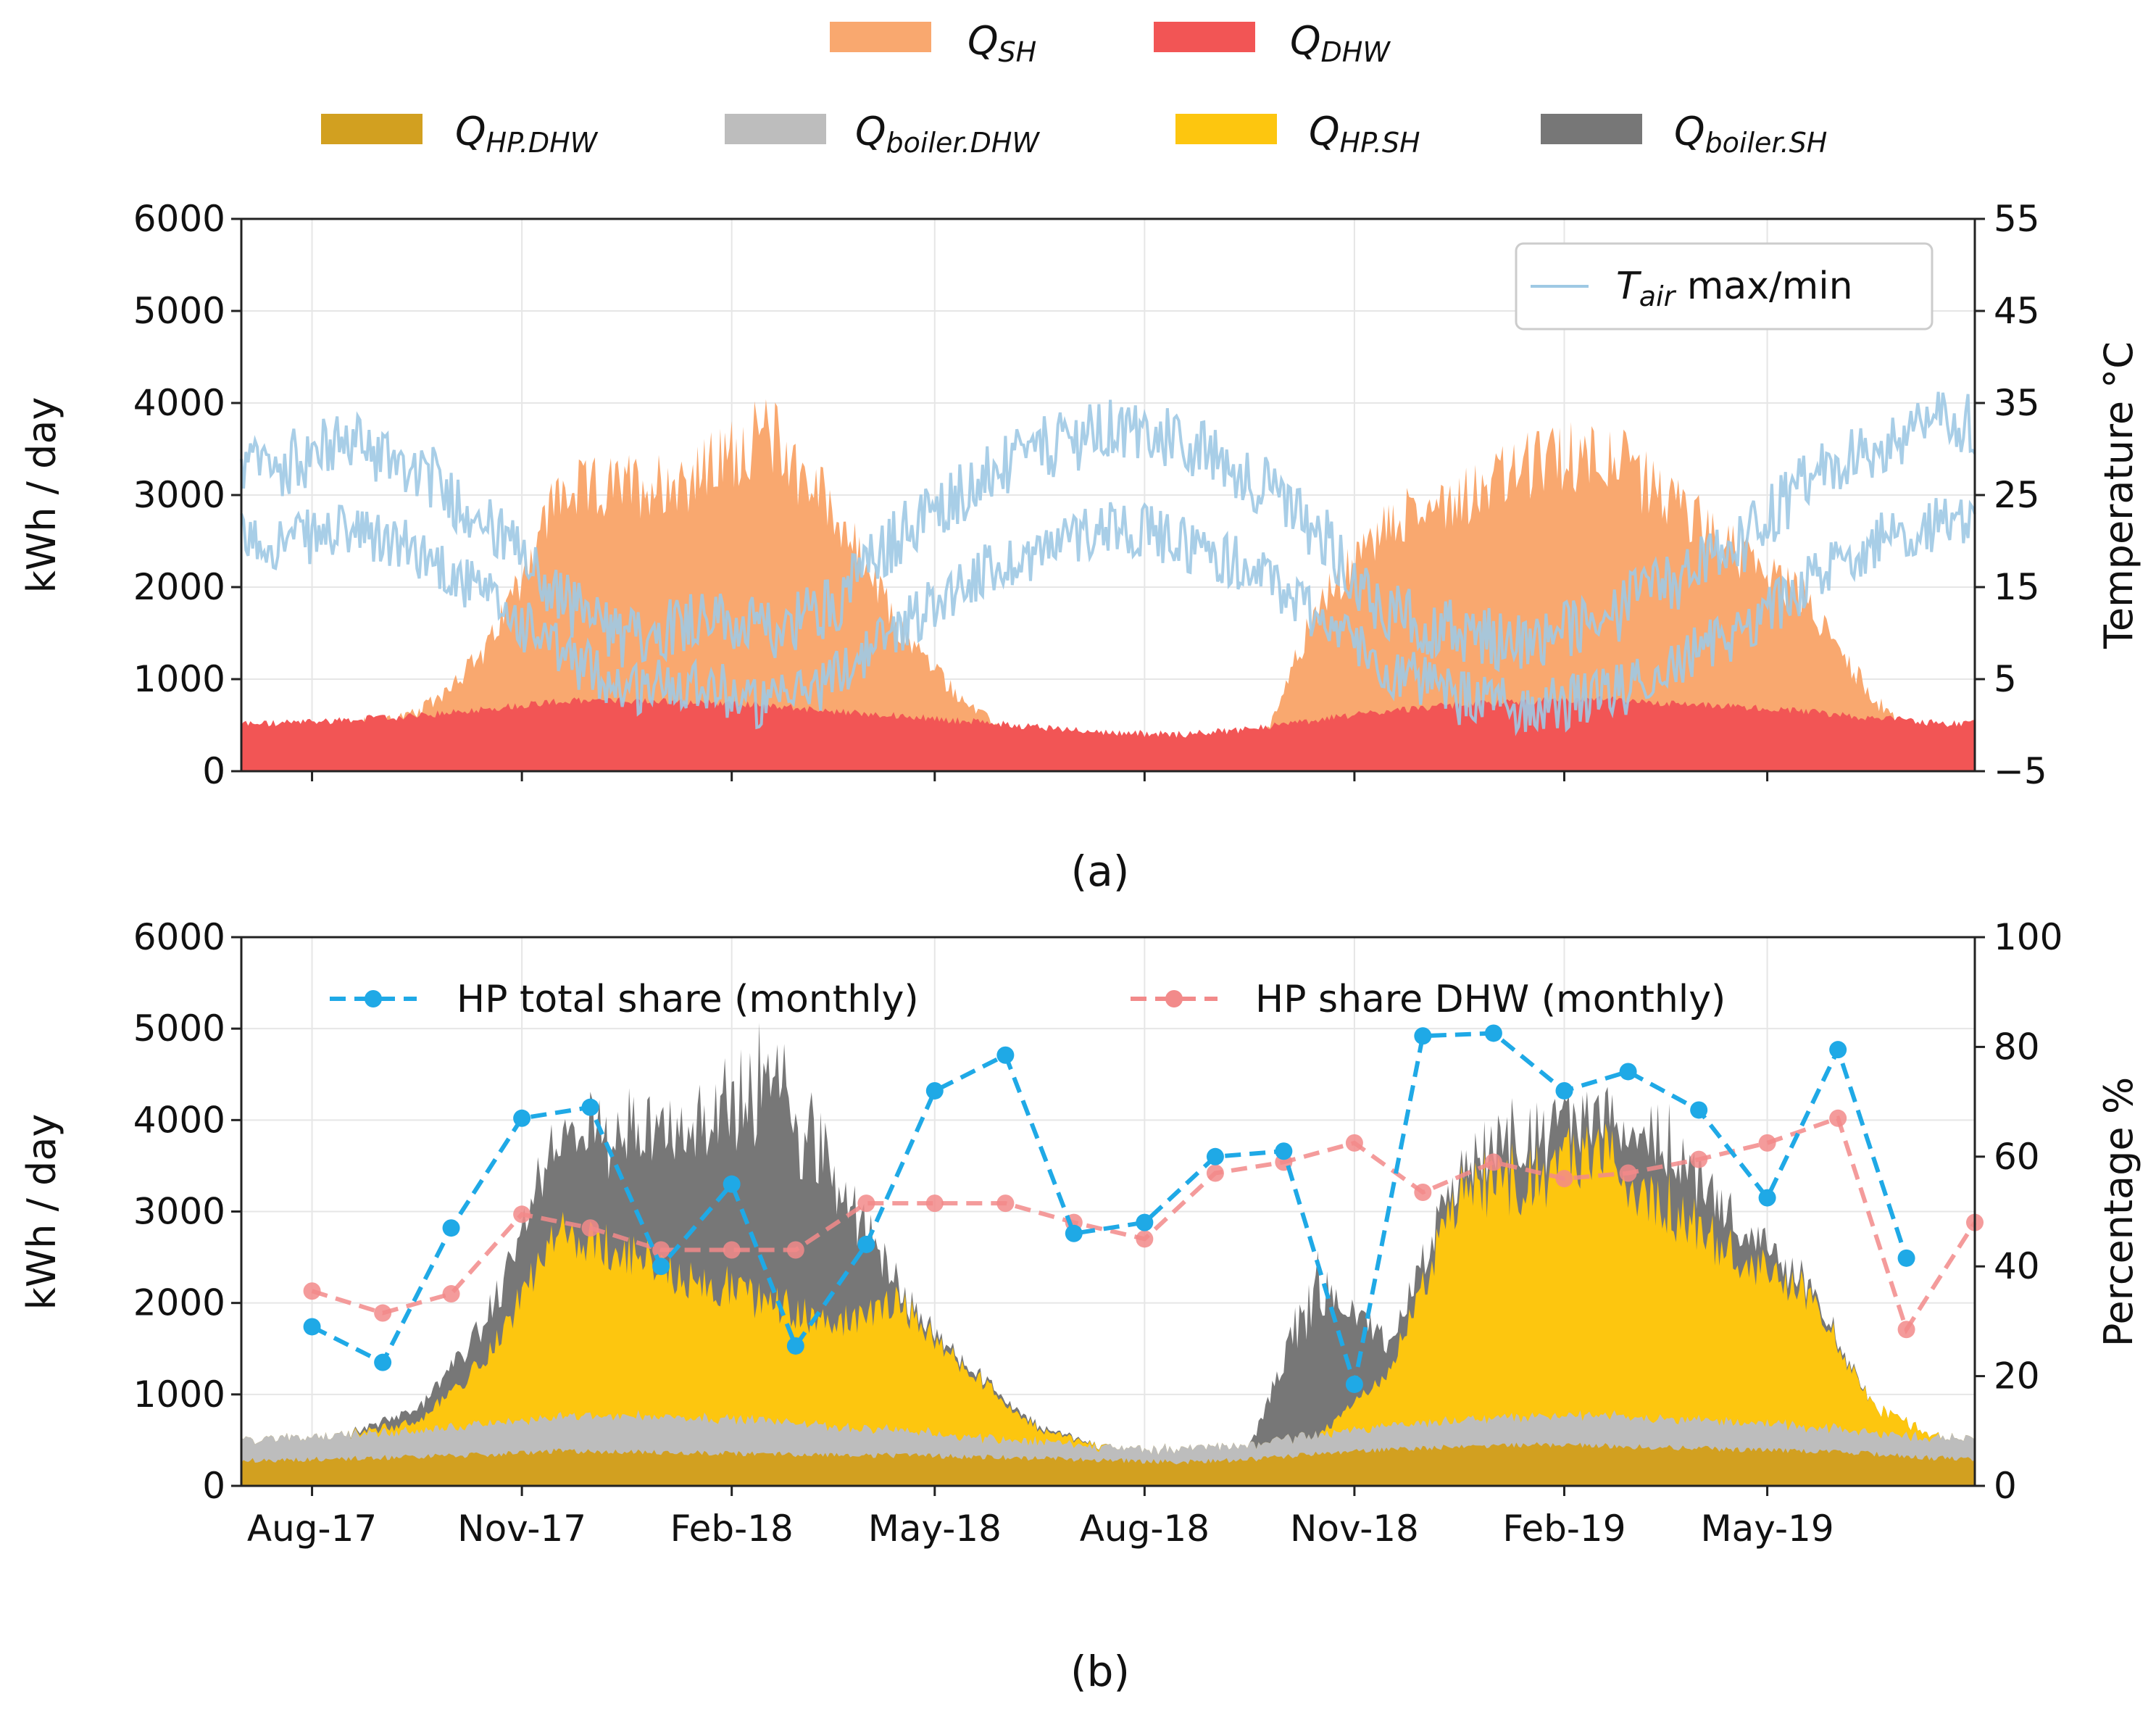  I want to click on panel-b-ytick-label: 2000, so click(179, 1303).